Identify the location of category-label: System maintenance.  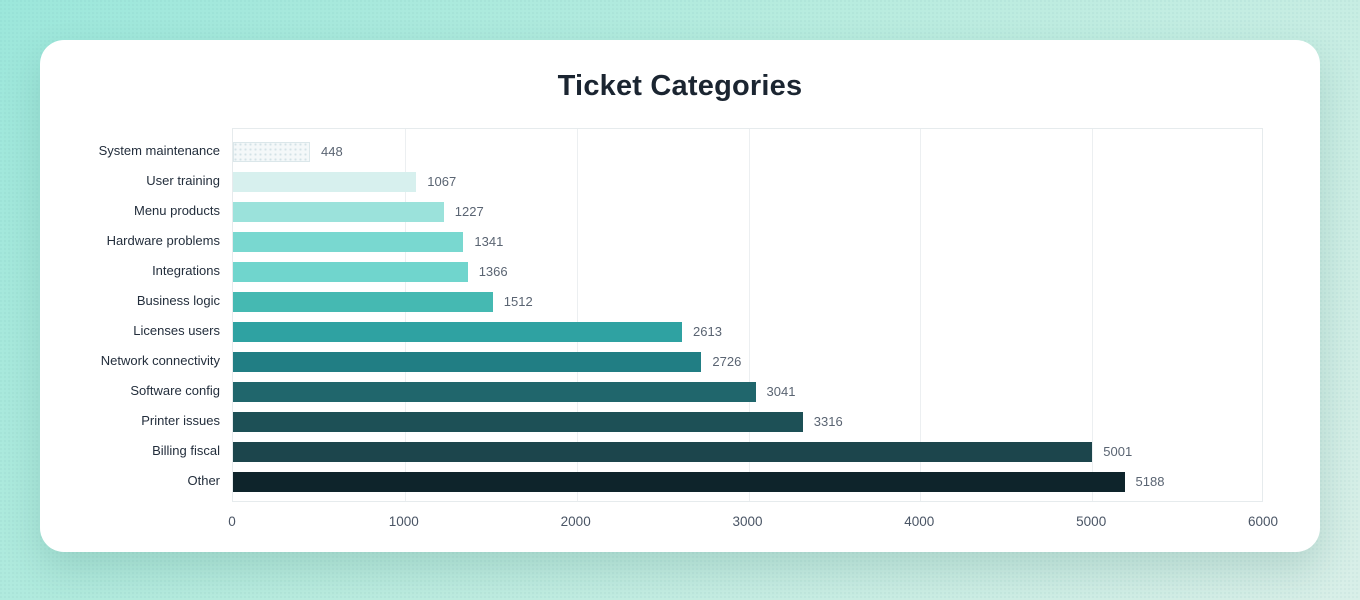
(159, 150).